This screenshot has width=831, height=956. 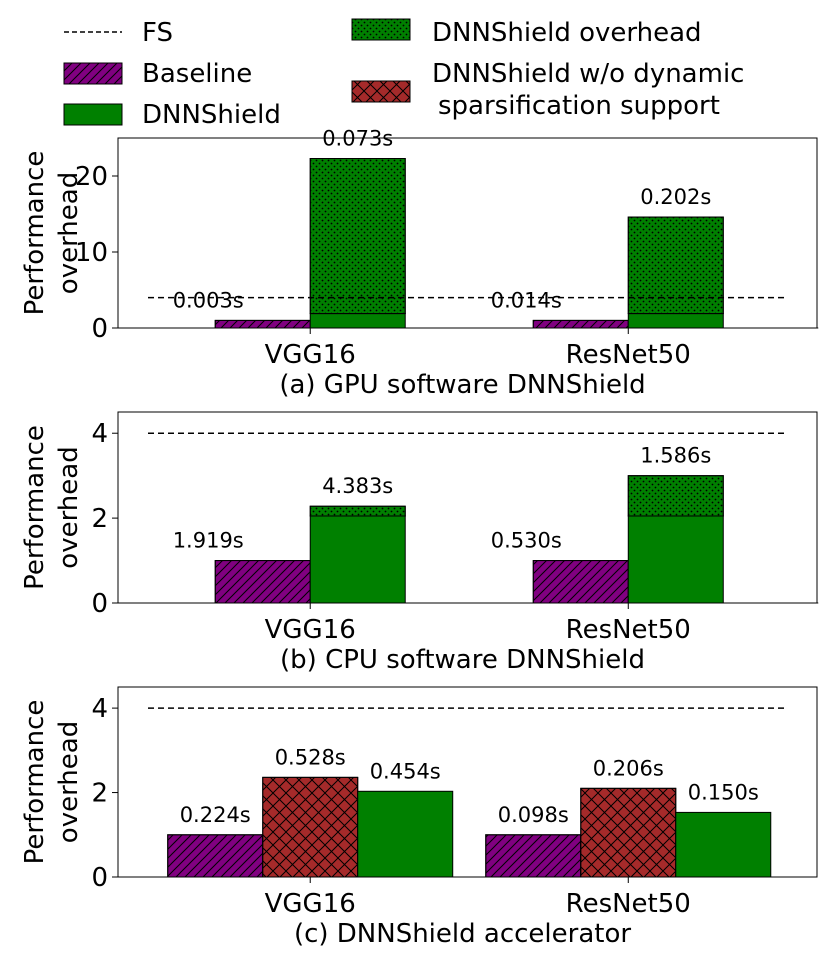 What do you see at coordinates (91, 177) in the screenshot?
I see `y-tick-label: 20` at bounding box center [91, 177].